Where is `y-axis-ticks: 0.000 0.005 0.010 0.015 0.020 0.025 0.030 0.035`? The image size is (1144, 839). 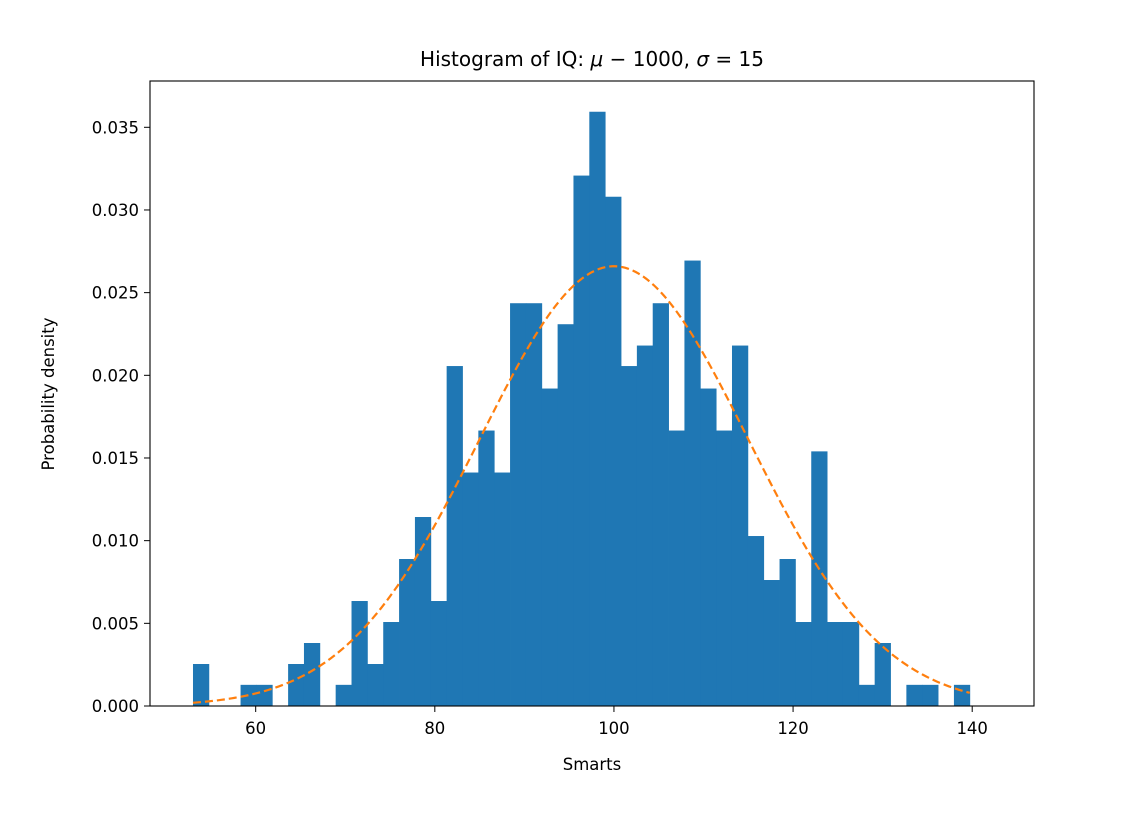
y-axis-ticks: 0.000 0.005 0.010 0.015 0.020 0.025 0.030 0.035 is located at coordinates (121, 417).